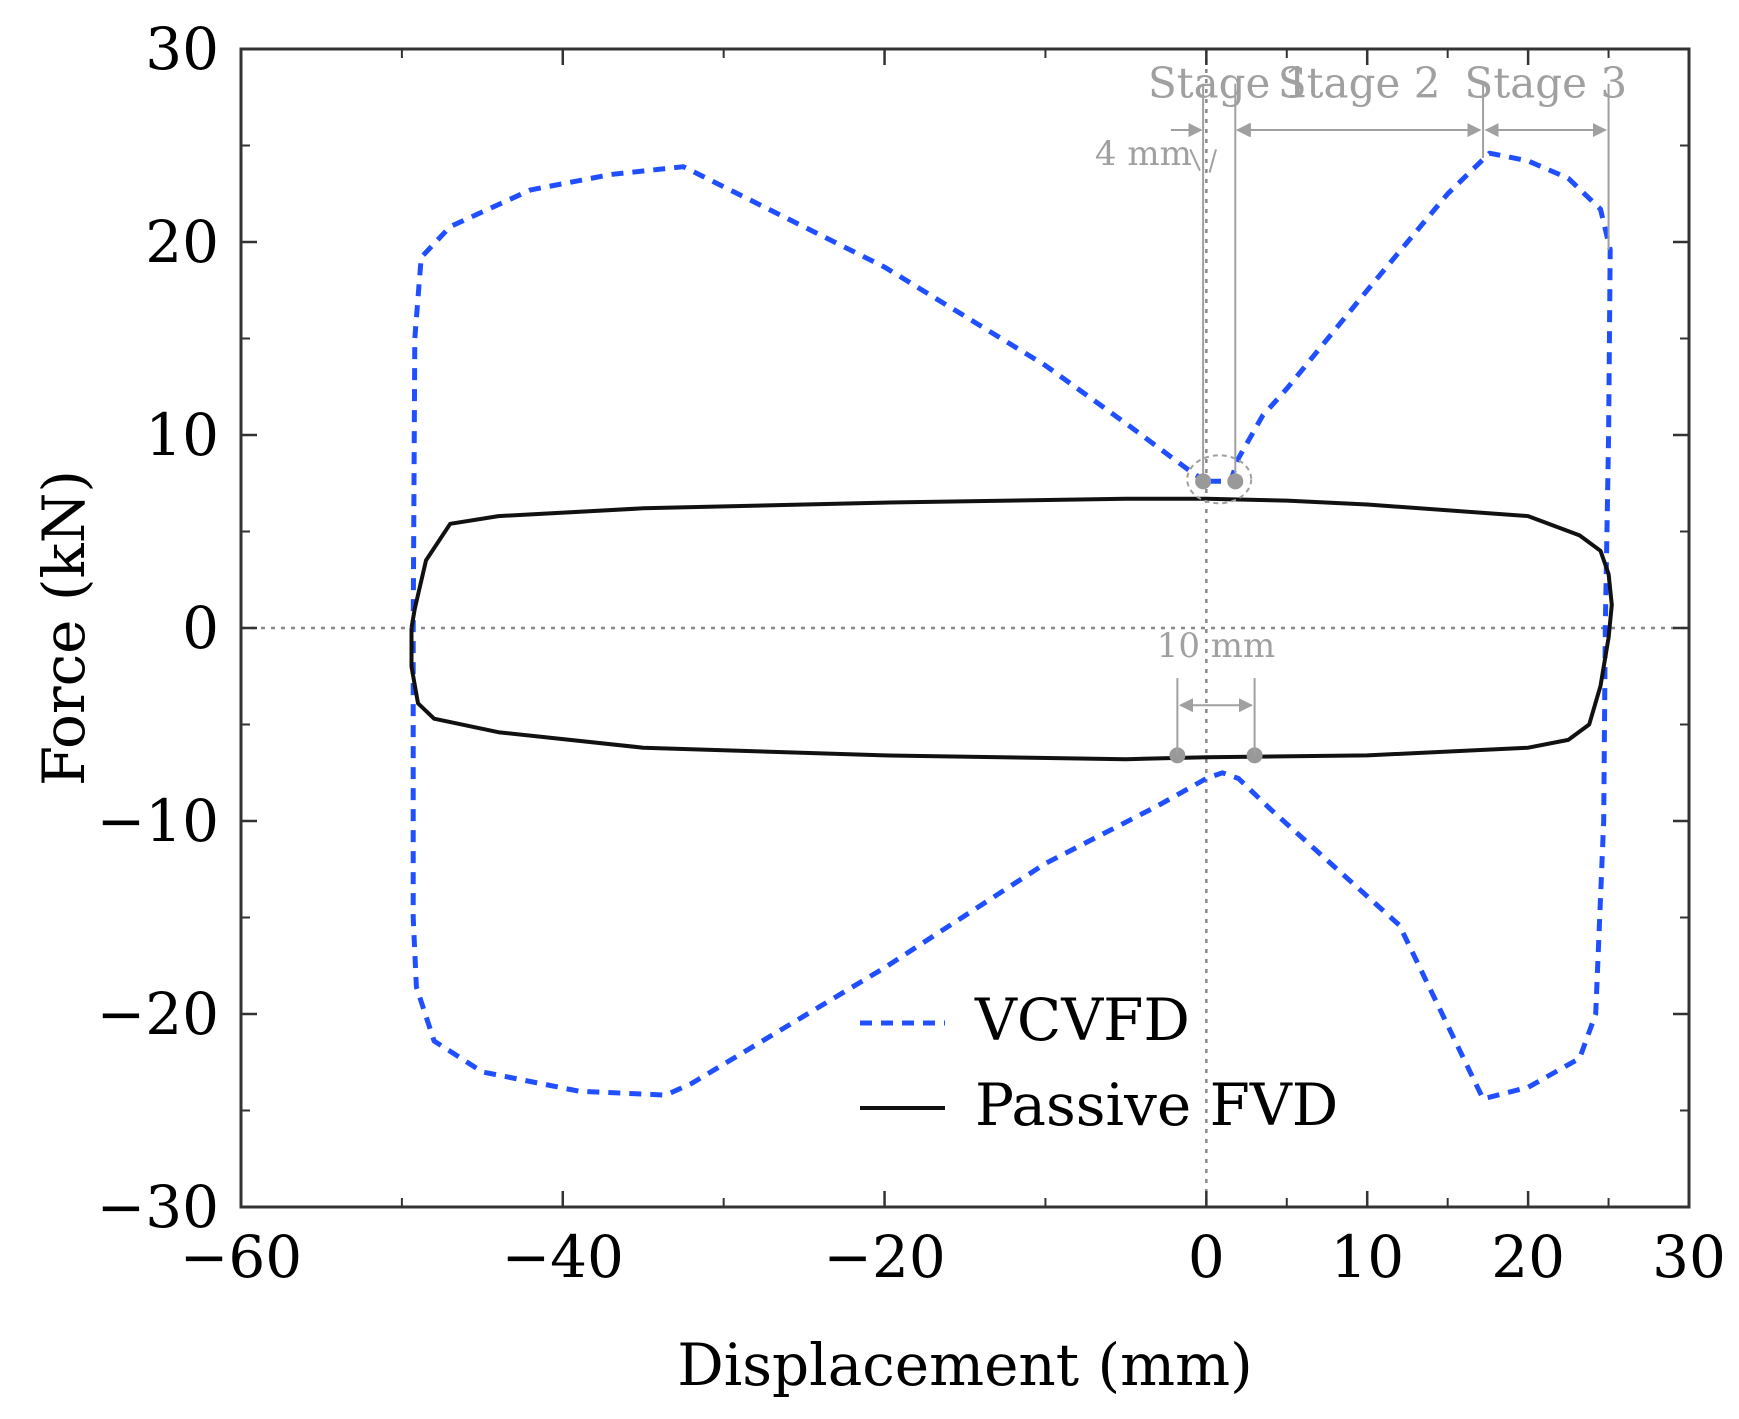 The width and height of the screenshot is (1739, 1419). Describe the element at coordinates (182, 49) in the screenshot. I see `y-tick-label: 30` at that location.